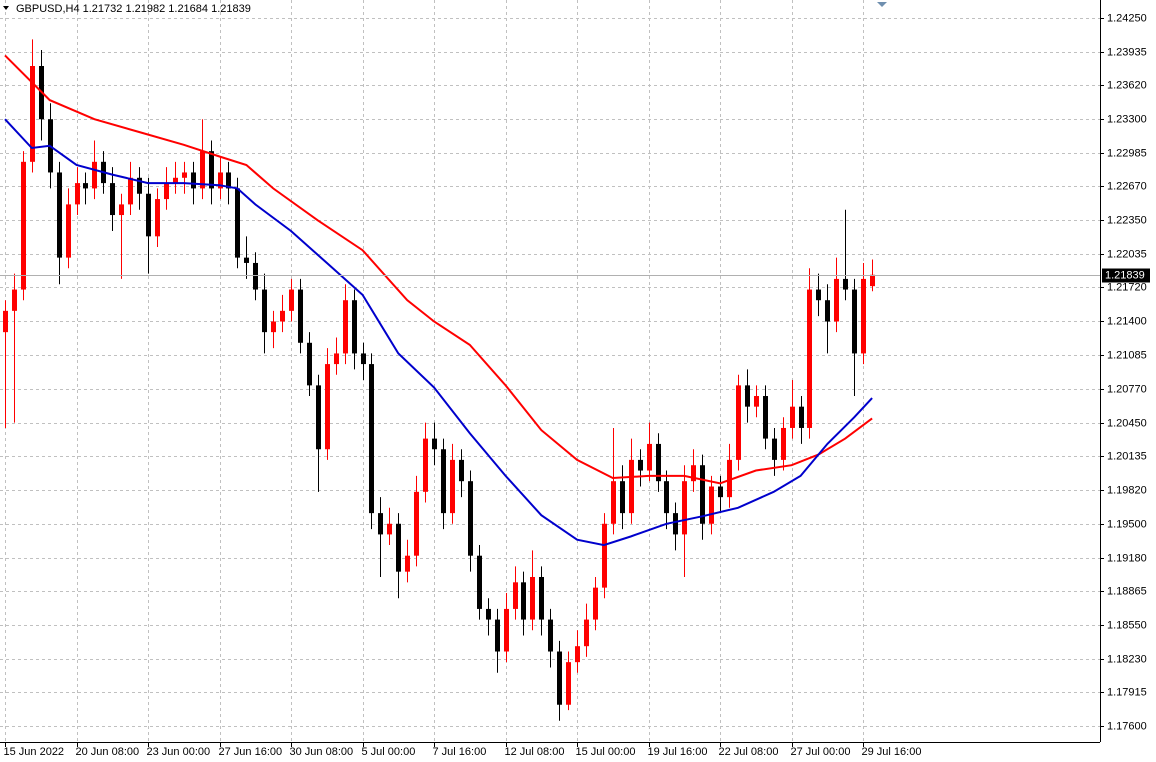  What do you see at coordinates (1127, 558) in the screenshot?
I see `y-tick-label: 1.19180` at bounding box center [1127, 558].